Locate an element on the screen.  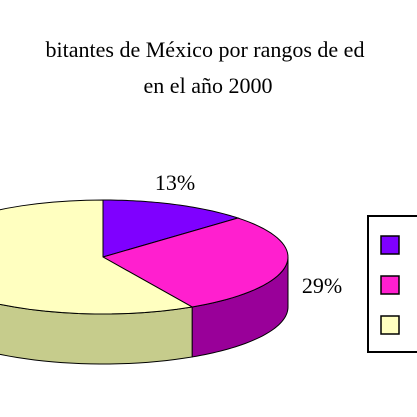
chart-title: en el año 2000 is located at coordinates (208, 85).